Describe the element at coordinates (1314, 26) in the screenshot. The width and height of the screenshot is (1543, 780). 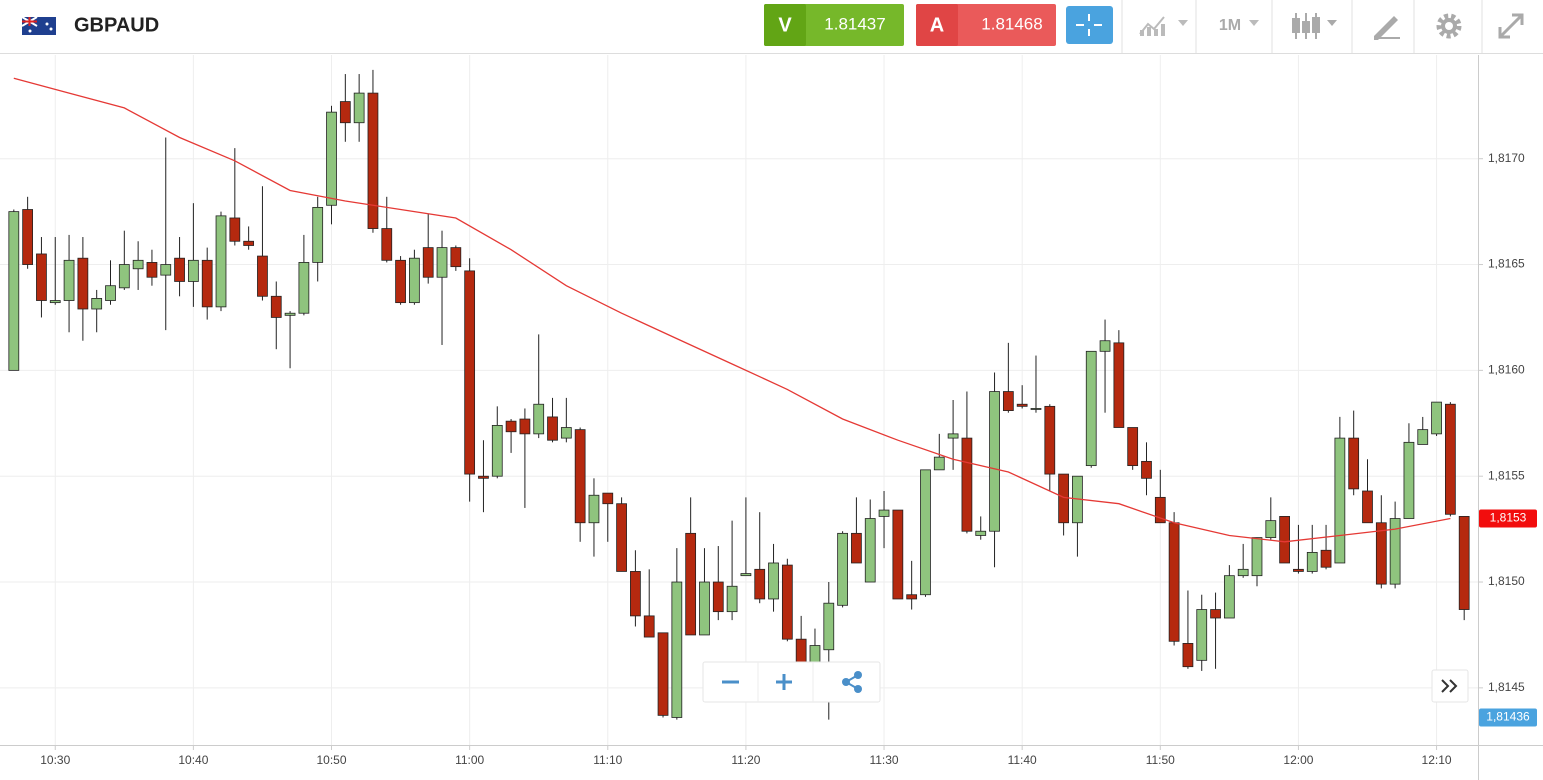
I see `candle-style-button` at that location.